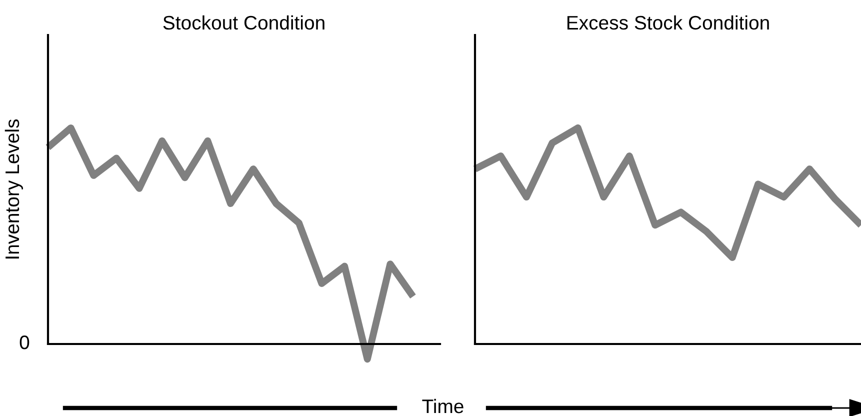  What do you see at coordinates (243, 22) in the screenshot?
I see `chart-title: Stockout Condition` at bounding box center [243, 22].